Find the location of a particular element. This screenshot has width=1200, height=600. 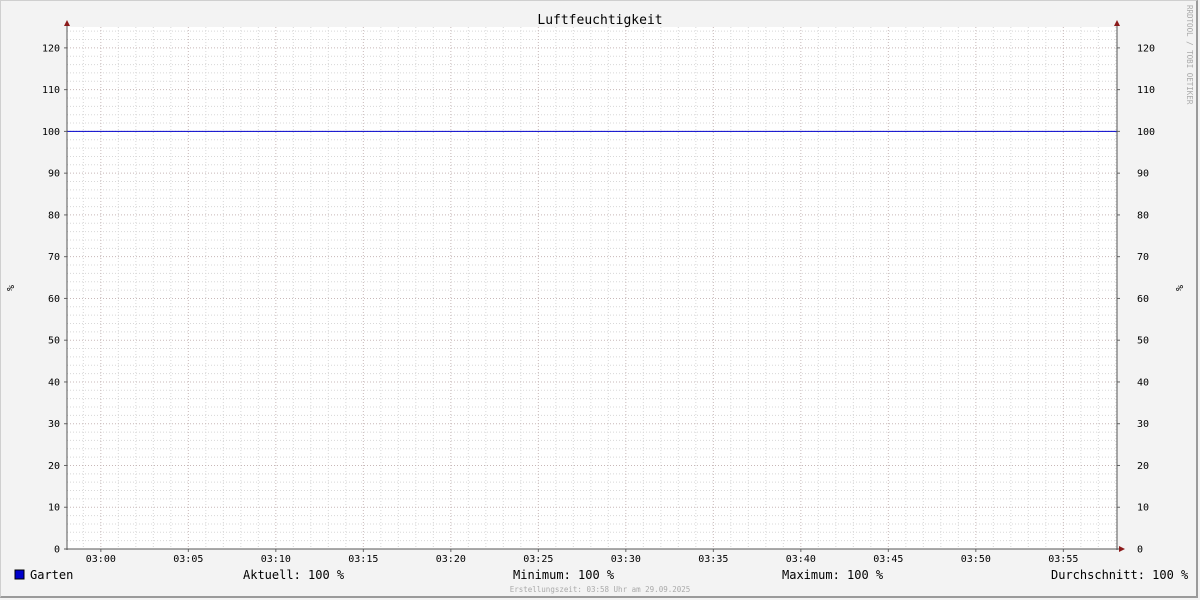

legend-entry-garten: Garten is located at coordinates (51, 575).